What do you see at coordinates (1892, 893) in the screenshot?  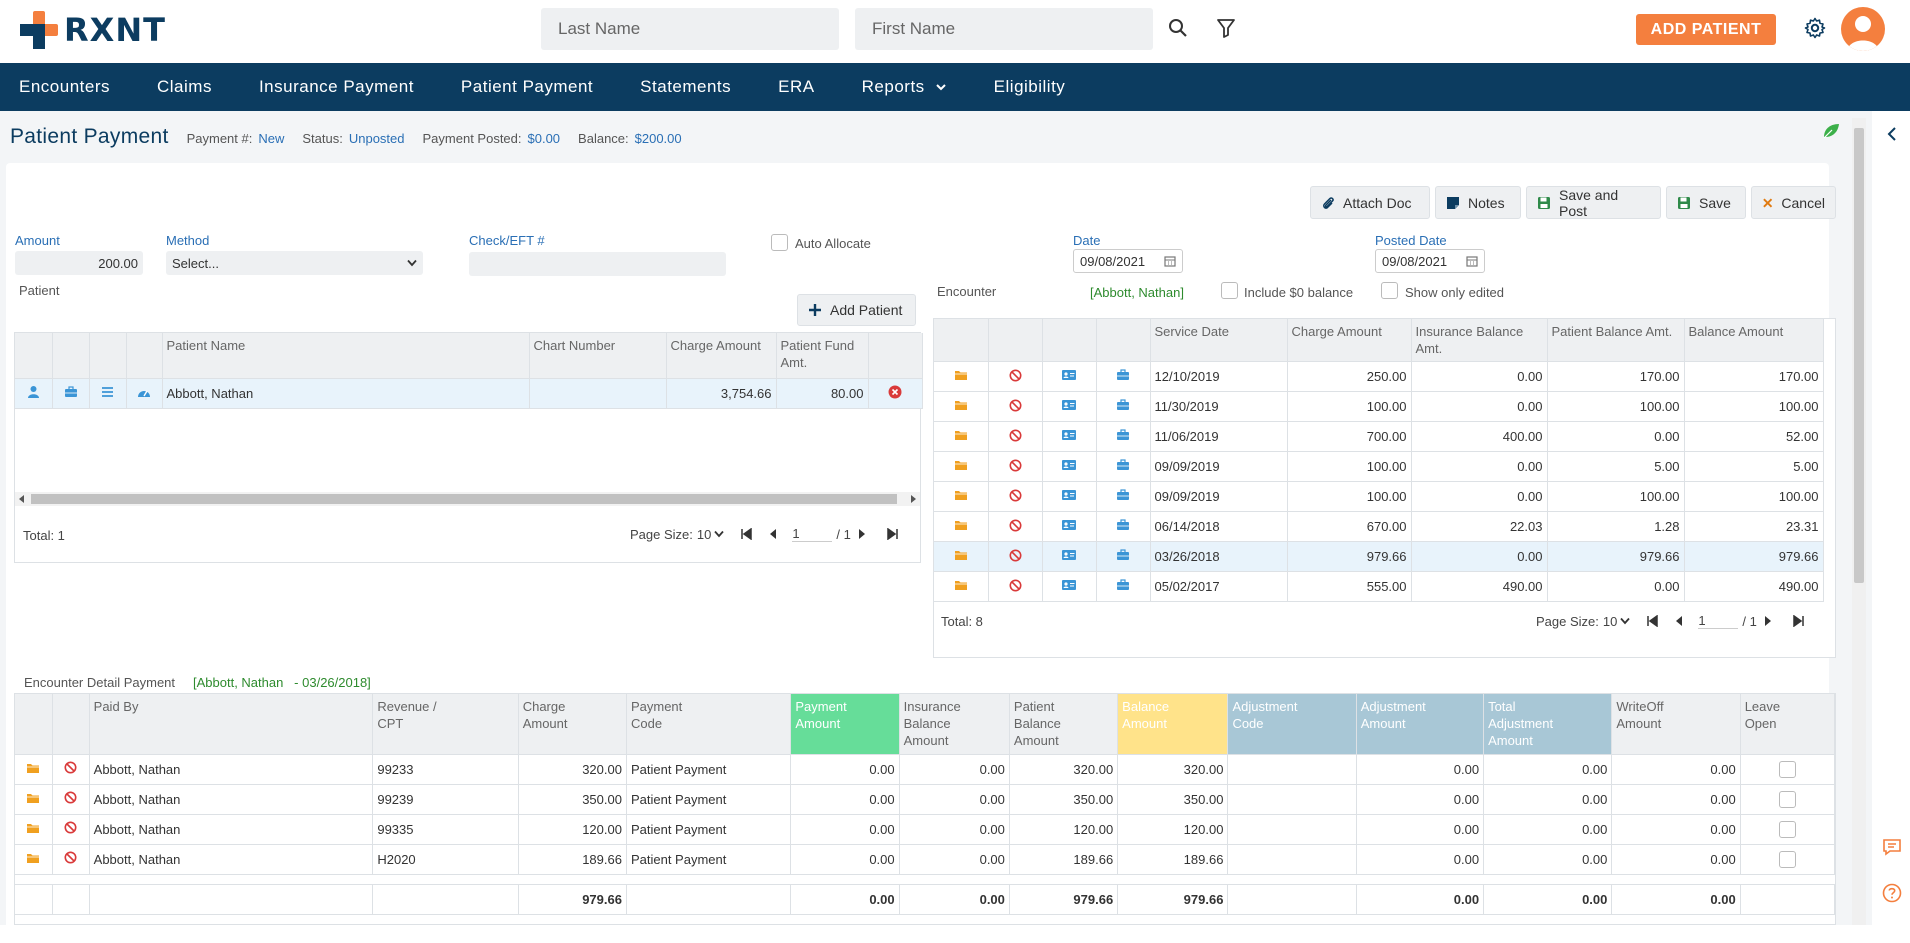 I see `help-icon` at bounding box center [1892, 893].